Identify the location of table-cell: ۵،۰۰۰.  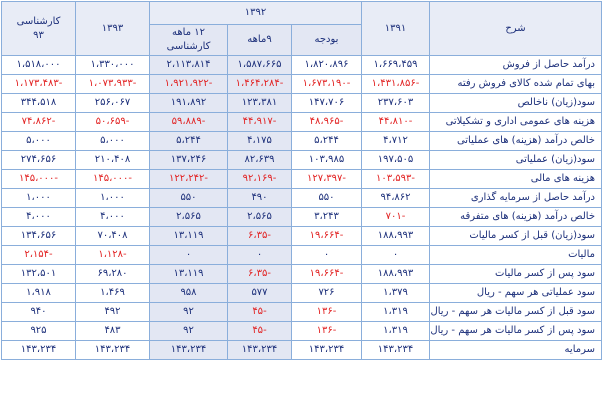
(38, 141).